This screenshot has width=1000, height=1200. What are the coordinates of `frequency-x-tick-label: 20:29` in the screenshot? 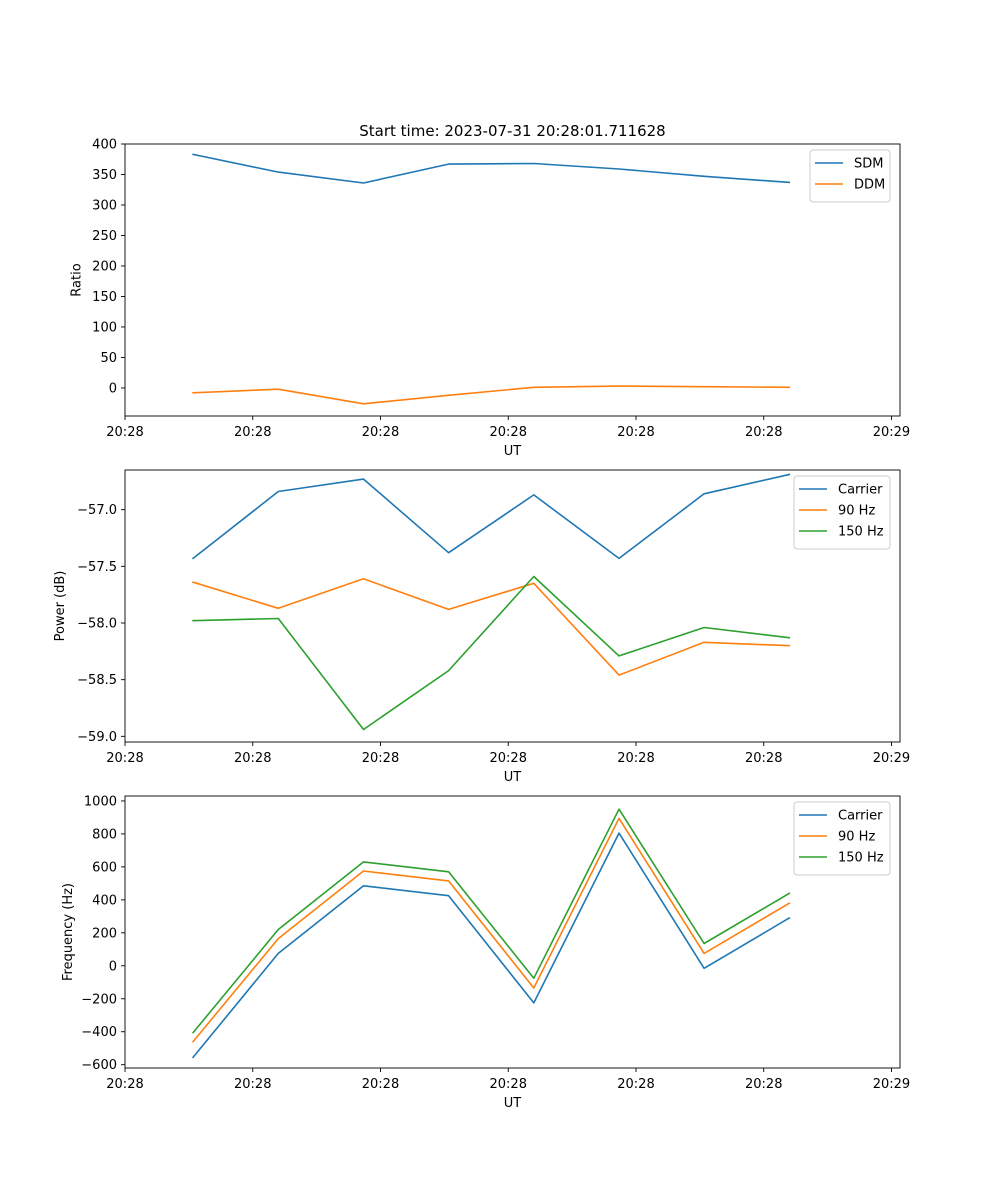 It's located at (891, 1084).